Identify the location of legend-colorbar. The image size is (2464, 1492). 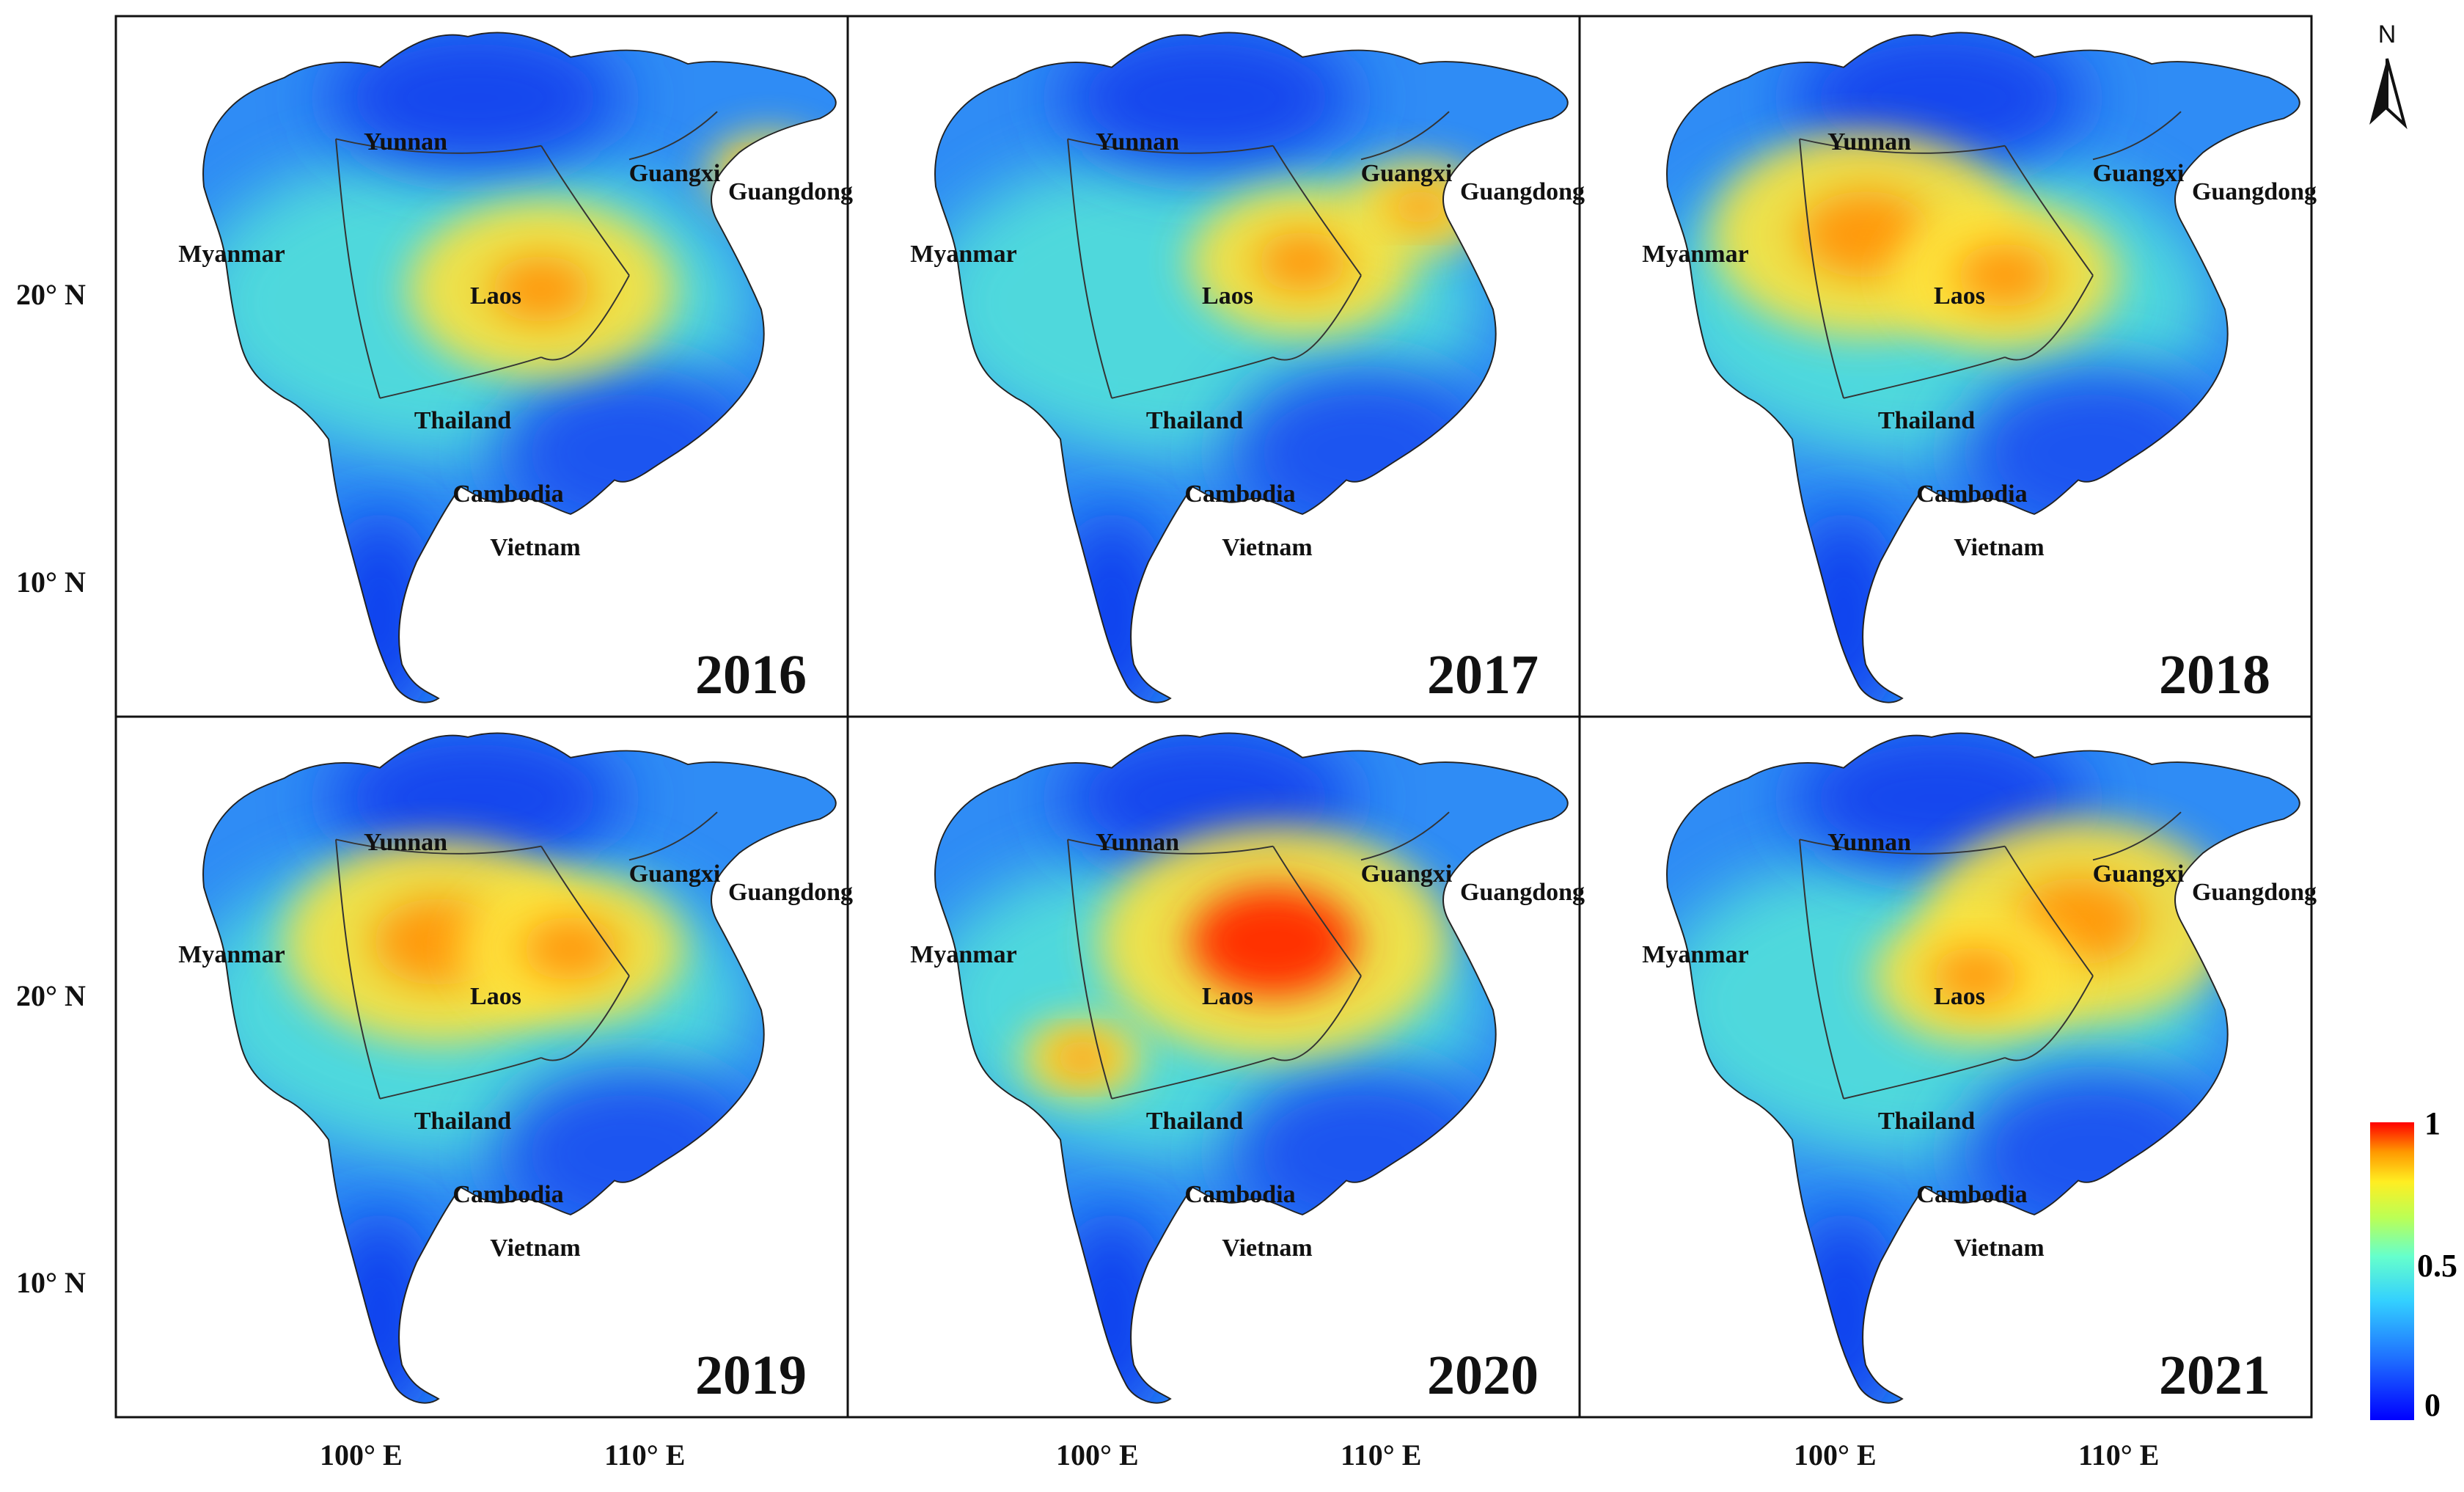
(2392, 1271).